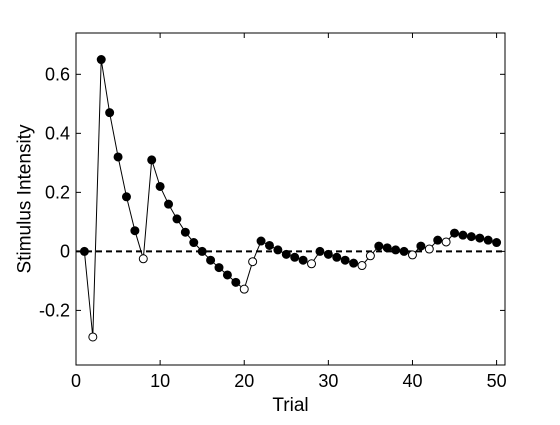 The width and height of the screenshot is (560, 425). I want to click on x-axis-label: Trial, so click(290, 405).